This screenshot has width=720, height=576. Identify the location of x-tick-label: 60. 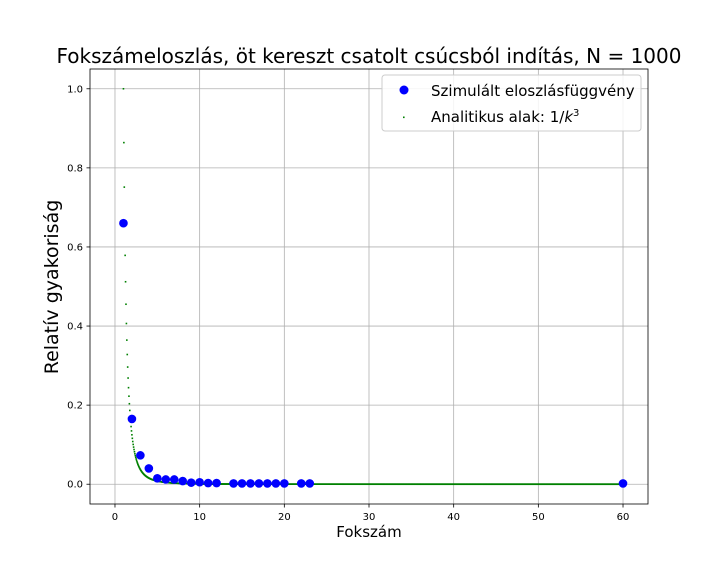
(623, 517).